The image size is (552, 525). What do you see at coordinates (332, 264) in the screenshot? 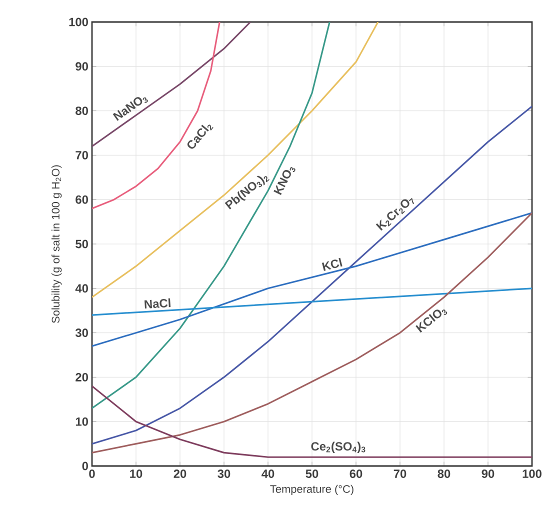
I see `text: KCl` at bounding box center [332, 264].